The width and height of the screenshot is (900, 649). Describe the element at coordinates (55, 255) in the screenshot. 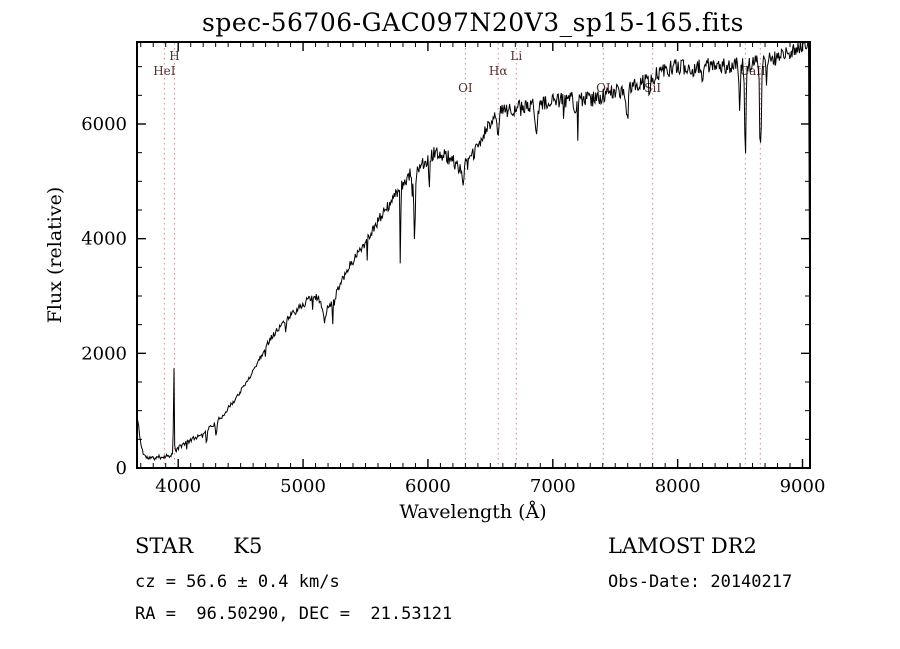

I see `y-axis-label: Flux (relative)` at that location.